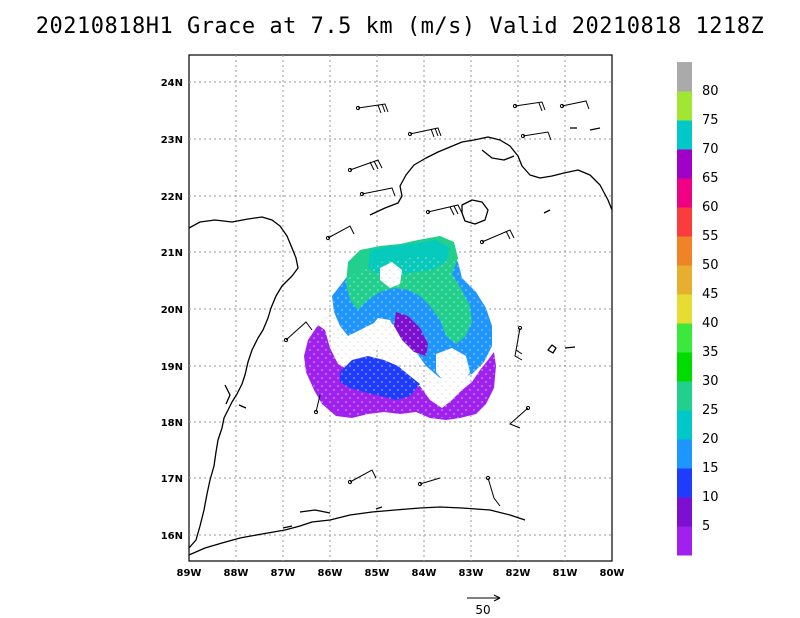 The width and height of the screenshot is (800, 618). Describe the element at coordinates (710, 439) in the screenshot. I see `colorbar-label: 20` at that location.